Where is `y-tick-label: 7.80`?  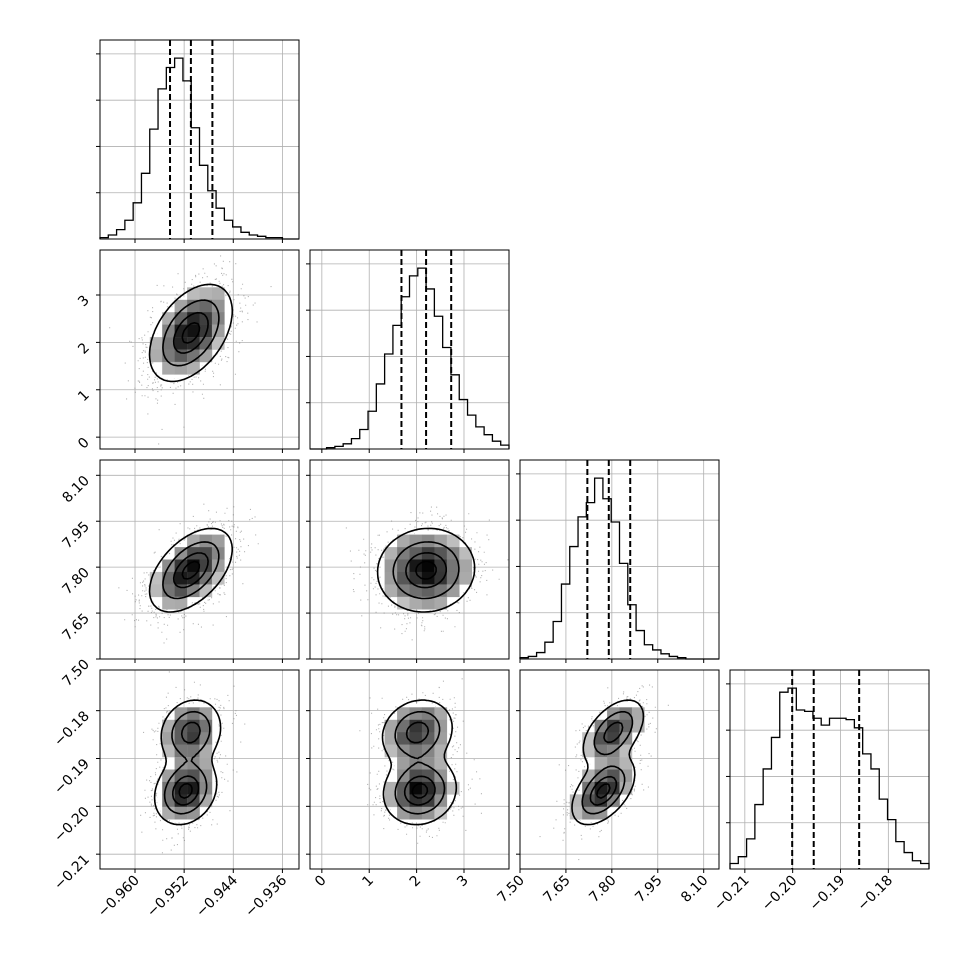
y-tick-label: 7.80 is located at coordinates (75, 581).